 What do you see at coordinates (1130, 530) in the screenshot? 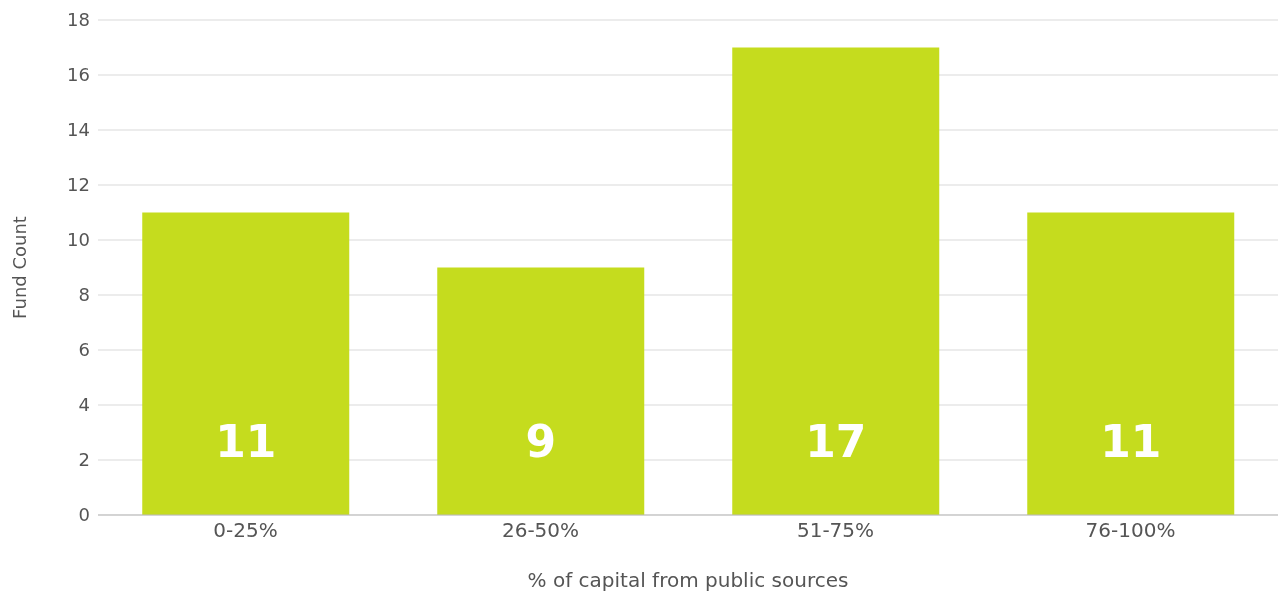
I see `x-tick-label: 76-100%` at bounding box center [1130, 530].